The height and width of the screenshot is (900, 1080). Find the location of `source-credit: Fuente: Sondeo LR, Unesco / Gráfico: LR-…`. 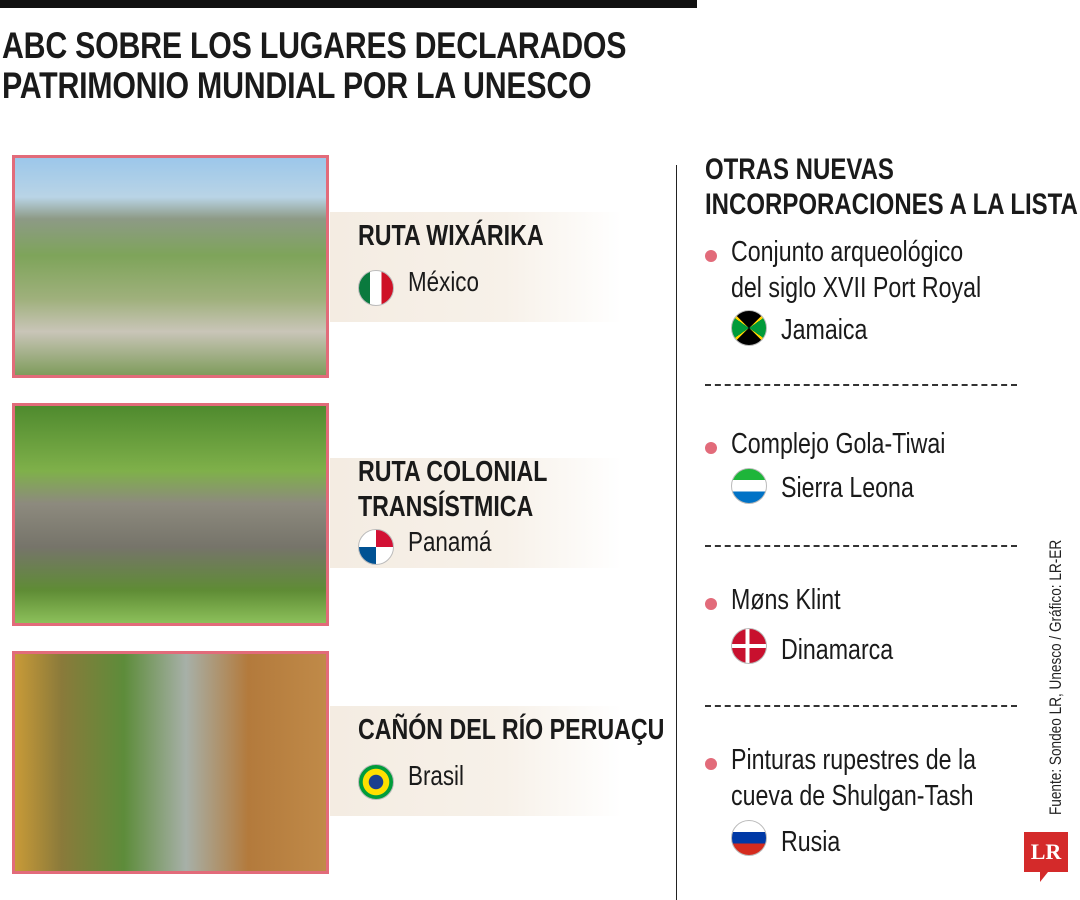

source-credit: Fuente: Sondeo LR, Unesco / Gráfico: LR-… is located at coordinates (1055, 677).